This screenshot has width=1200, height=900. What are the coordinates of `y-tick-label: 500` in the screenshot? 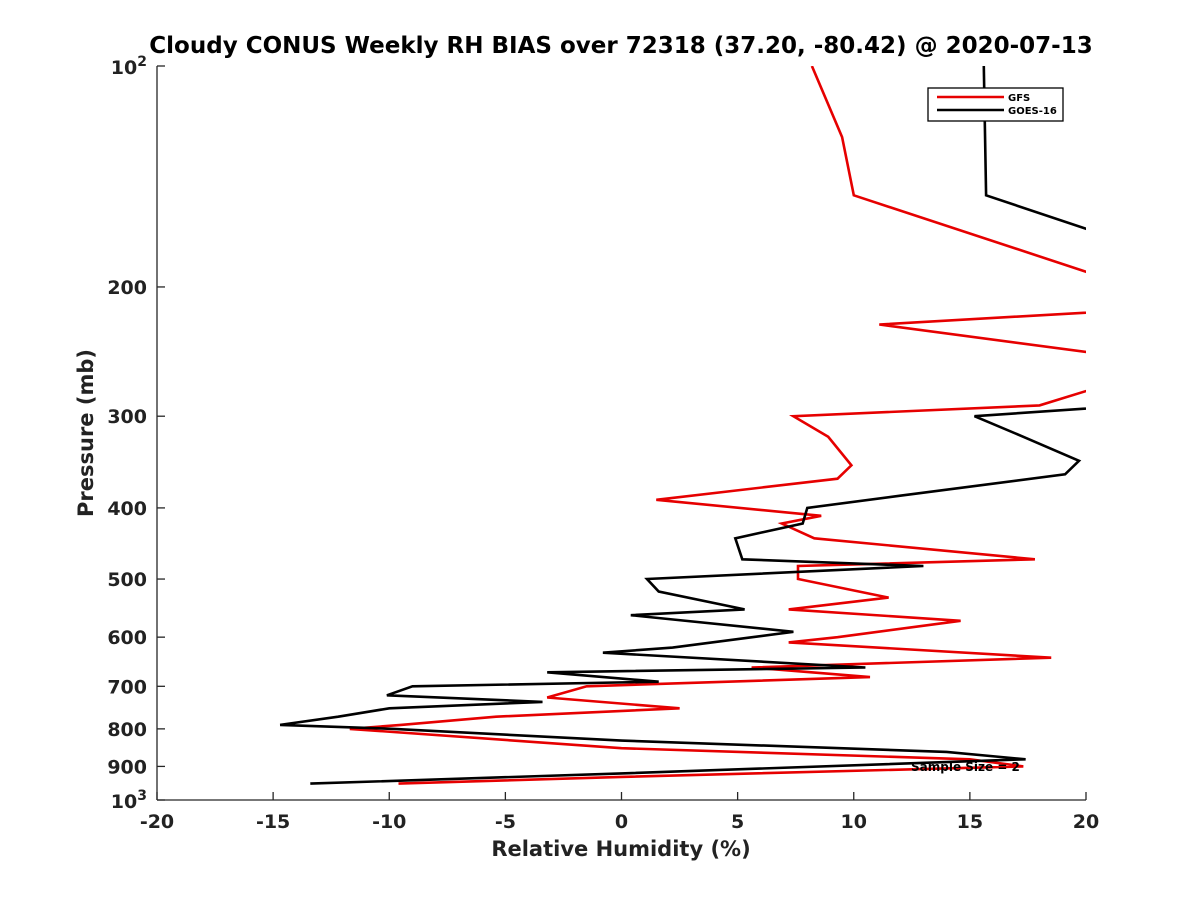 It's located at (127, 580).